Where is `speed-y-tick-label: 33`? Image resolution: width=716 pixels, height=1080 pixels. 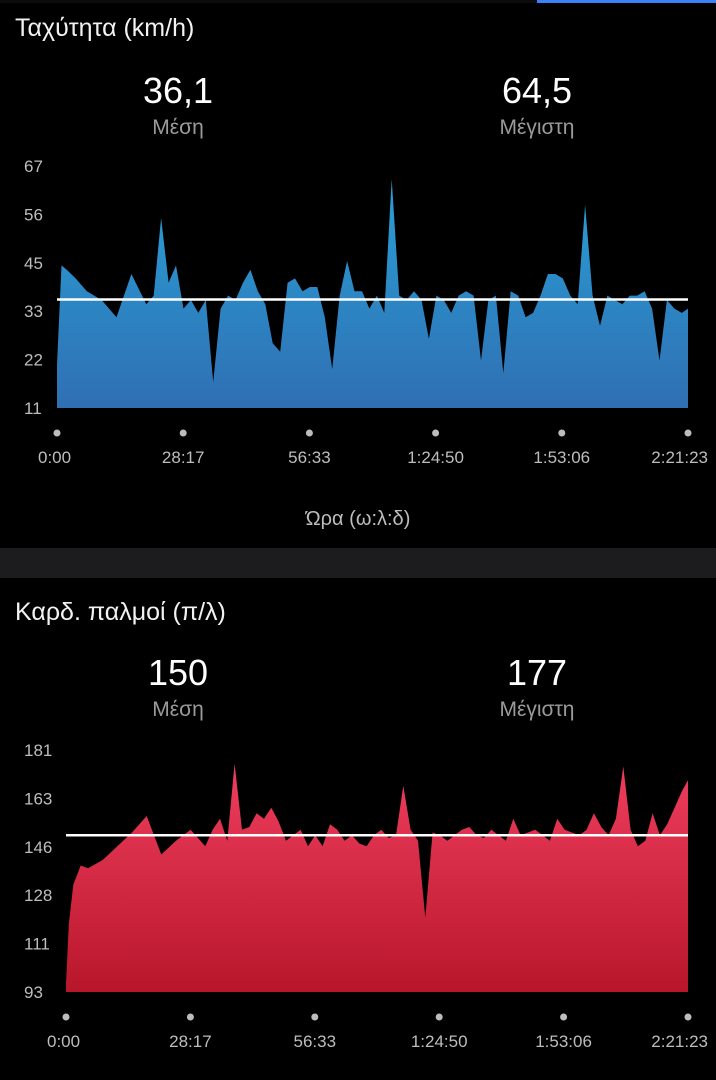
speed-y-tick-label: 33 is located at coordinates (33, 311).